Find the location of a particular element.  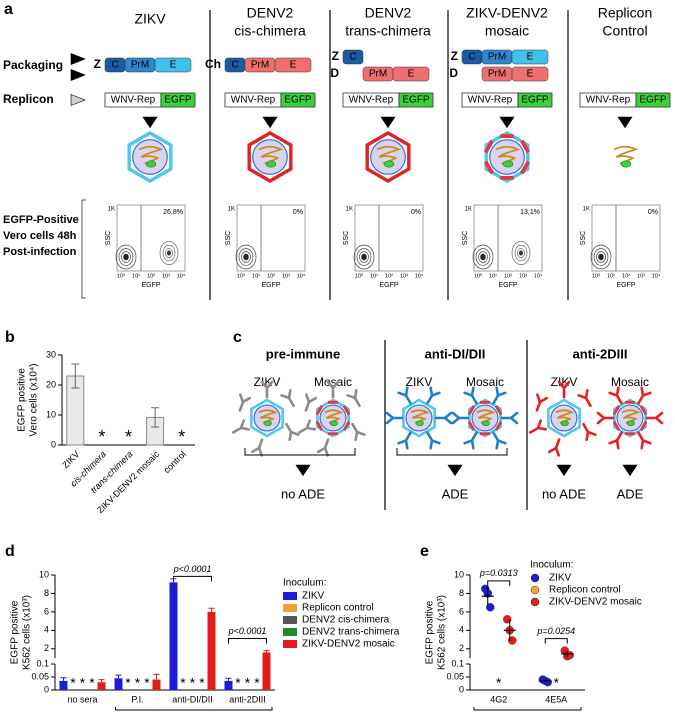

gene-label: C is located at coordinates (114, 65).